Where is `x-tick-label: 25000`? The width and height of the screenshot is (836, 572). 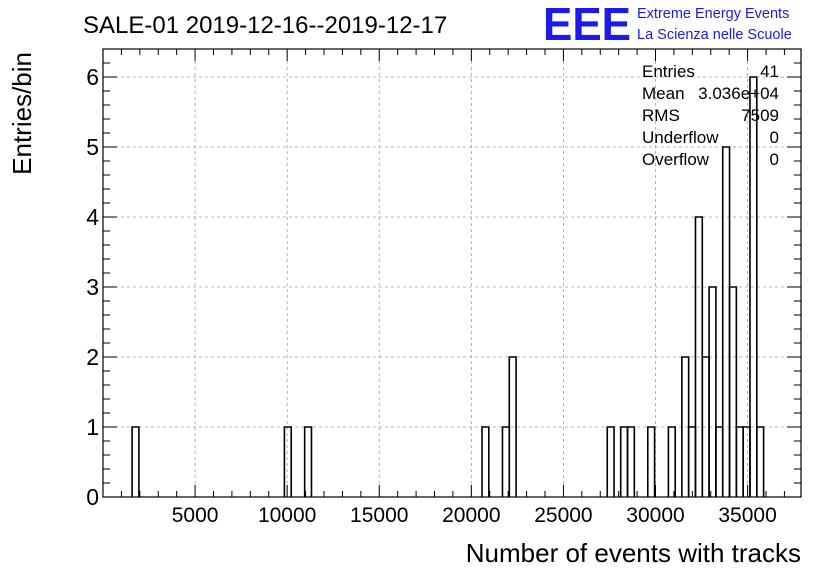 x-tick-label: 25000 is located at coordinates (563, 515).